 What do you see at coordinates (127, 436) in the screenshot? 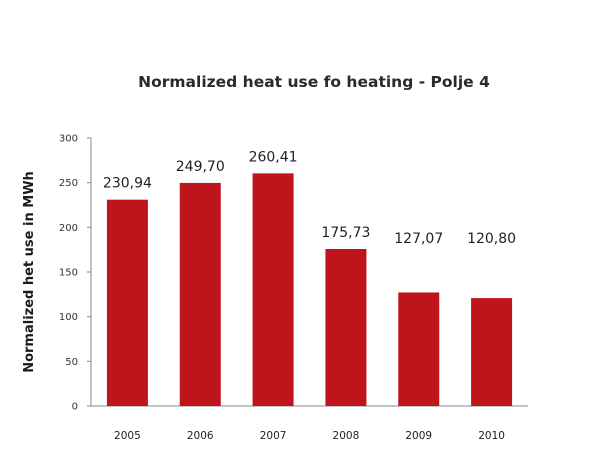
I see `x-tick-label: 2005` at bounding box center [127, 436].